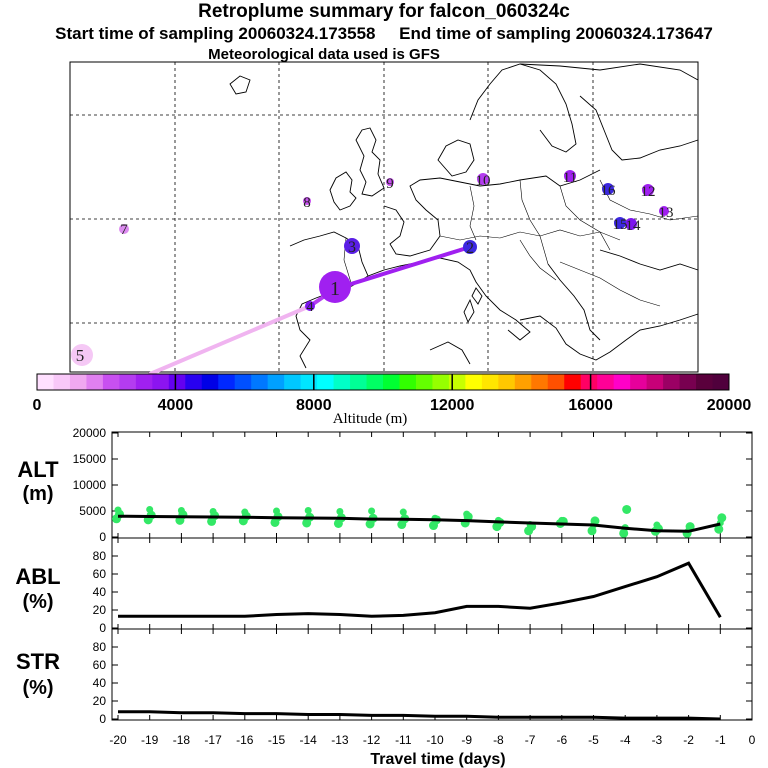  What do you see at coordinates (245, 740) in the screenshot?
I see `x-tick-label: -16` at bounding box center [245, 740].